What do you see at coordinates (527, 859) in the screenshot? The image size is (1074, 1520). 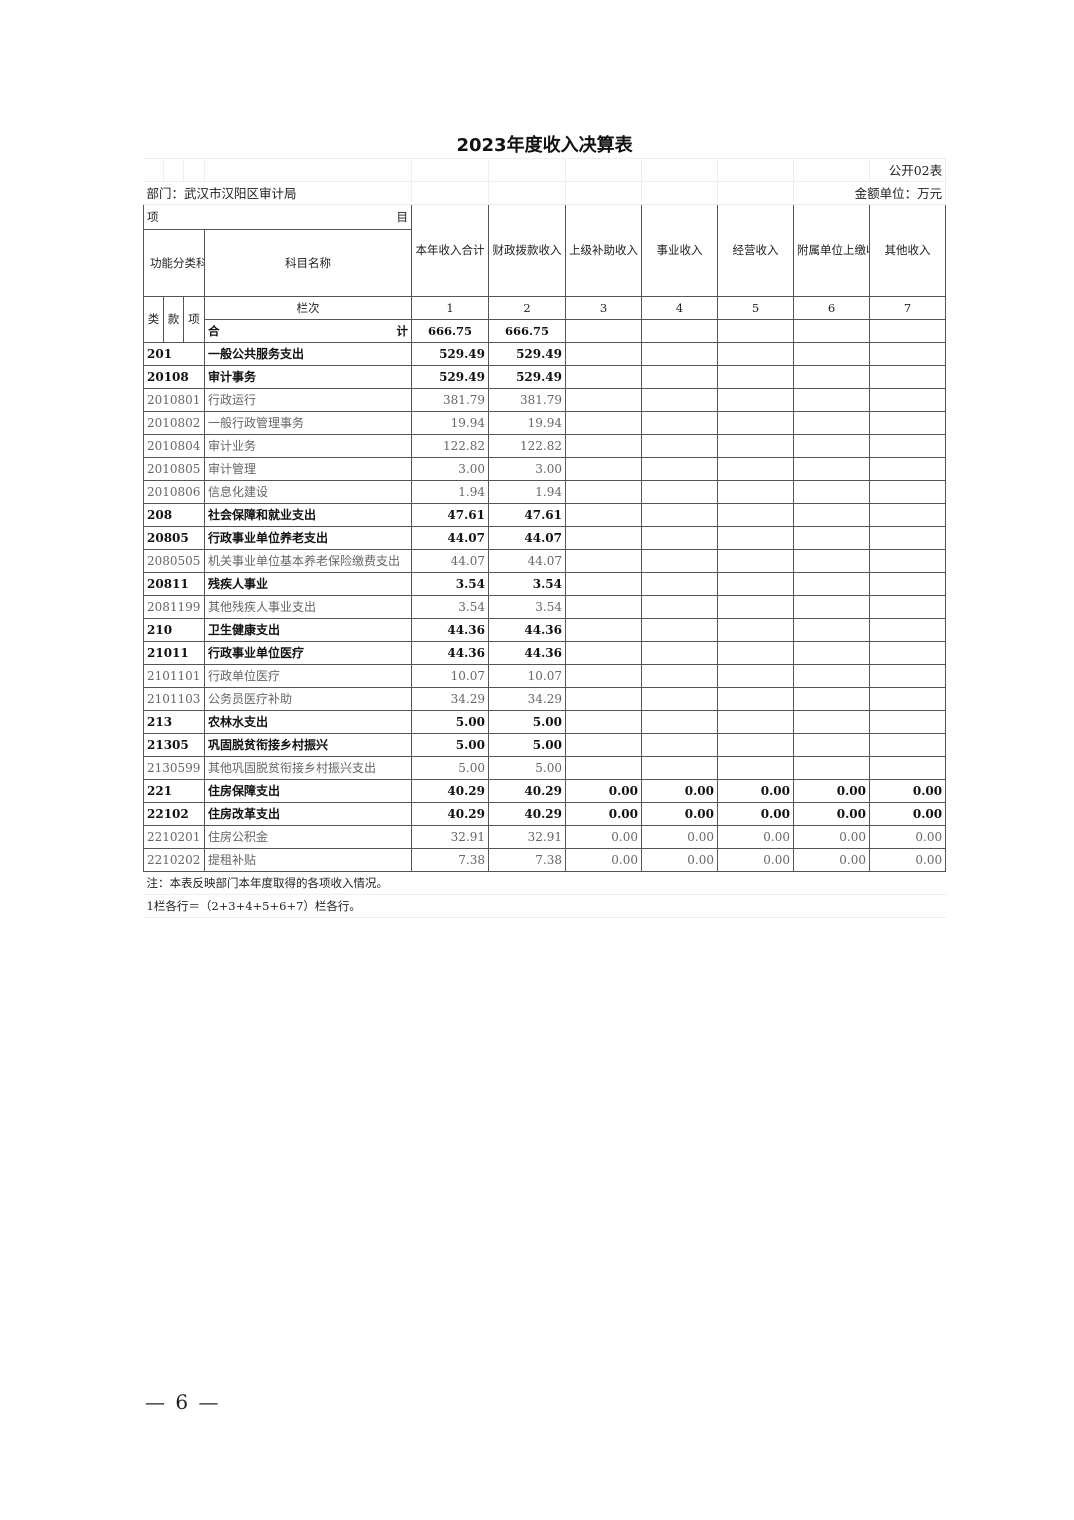 I see `amount-cell: 7.38` at bounding box center [527, 859].